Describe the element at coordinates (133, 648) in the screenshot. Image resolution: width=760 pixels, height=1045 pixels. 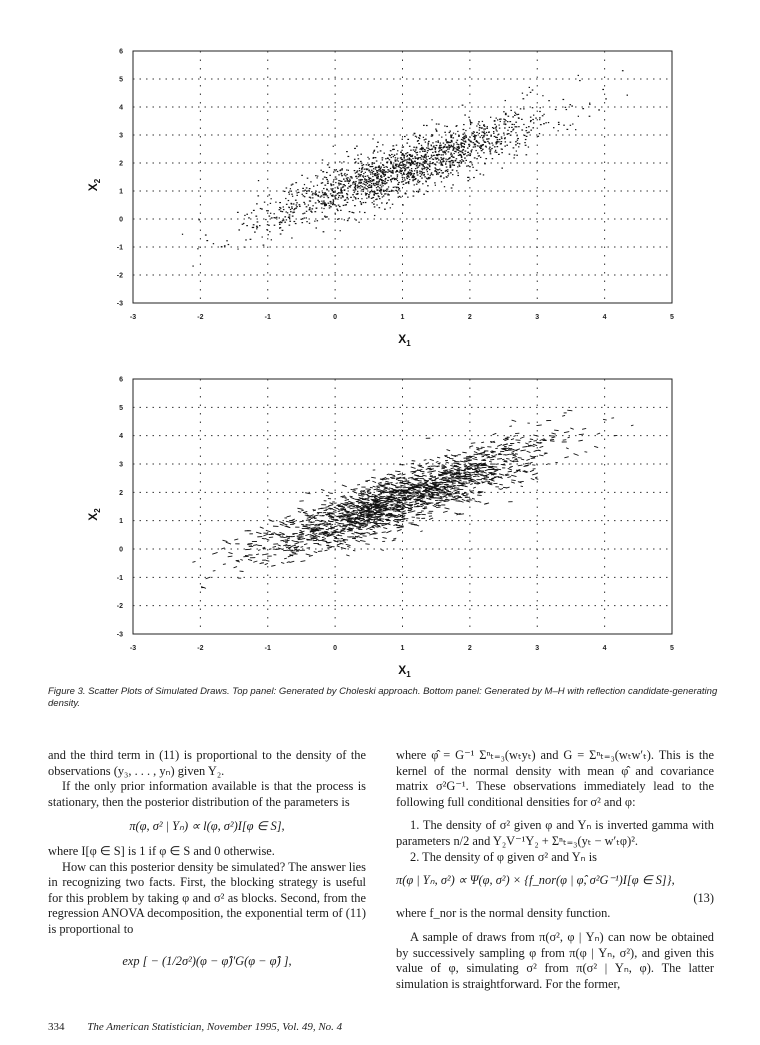
I see `x-tick-label: -3` at that location.